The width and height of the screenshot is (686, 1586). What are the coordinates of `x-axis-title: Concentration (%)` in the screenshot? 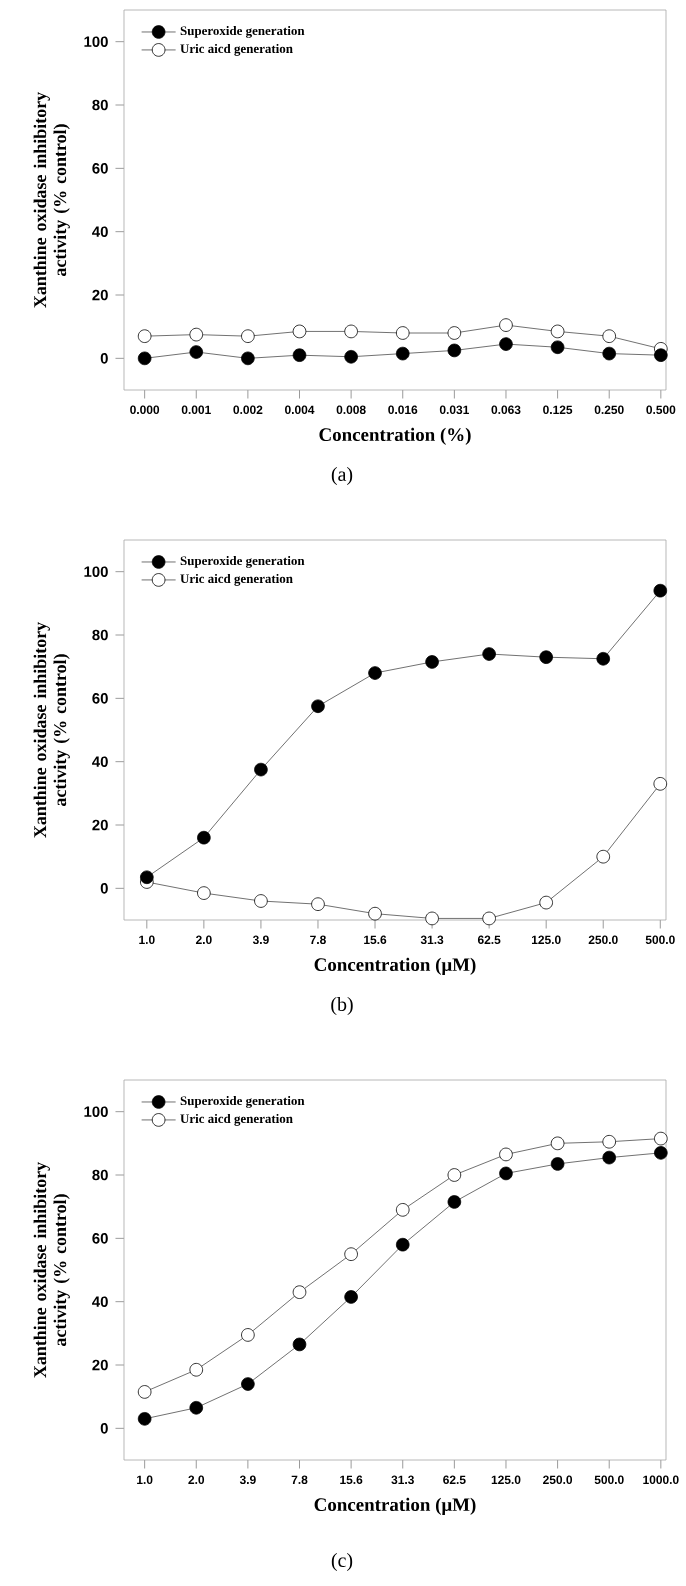 It's located at (395, 436).